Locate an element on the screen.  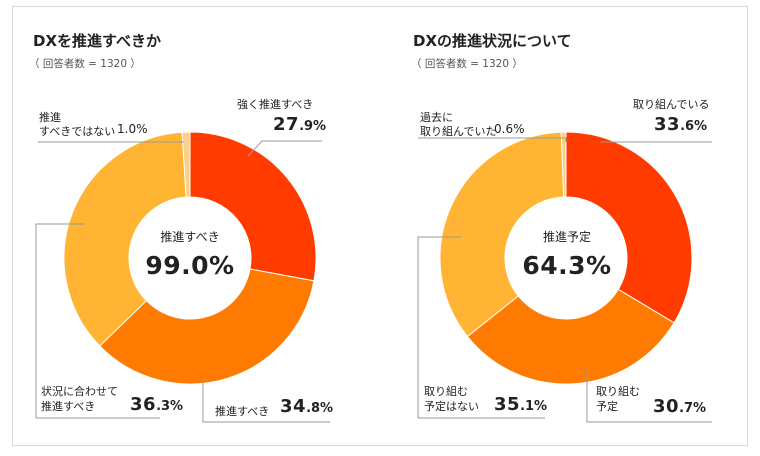
chart-2-label-past-line2: 取り組んでいた is located at coordinates (458, 131).